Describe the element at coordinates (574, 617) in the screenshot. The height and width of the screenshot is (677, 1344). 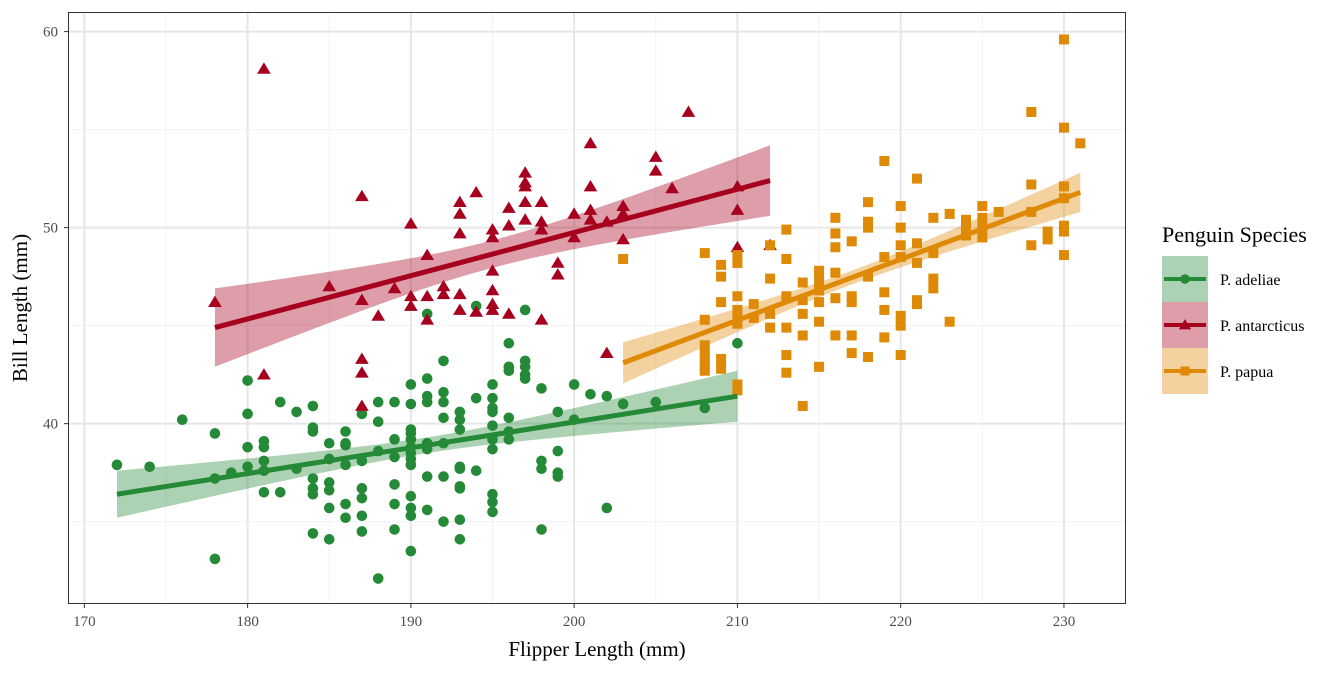
I see `x-axis-ticks: 170 180 190 200 210 220 230` at that location.